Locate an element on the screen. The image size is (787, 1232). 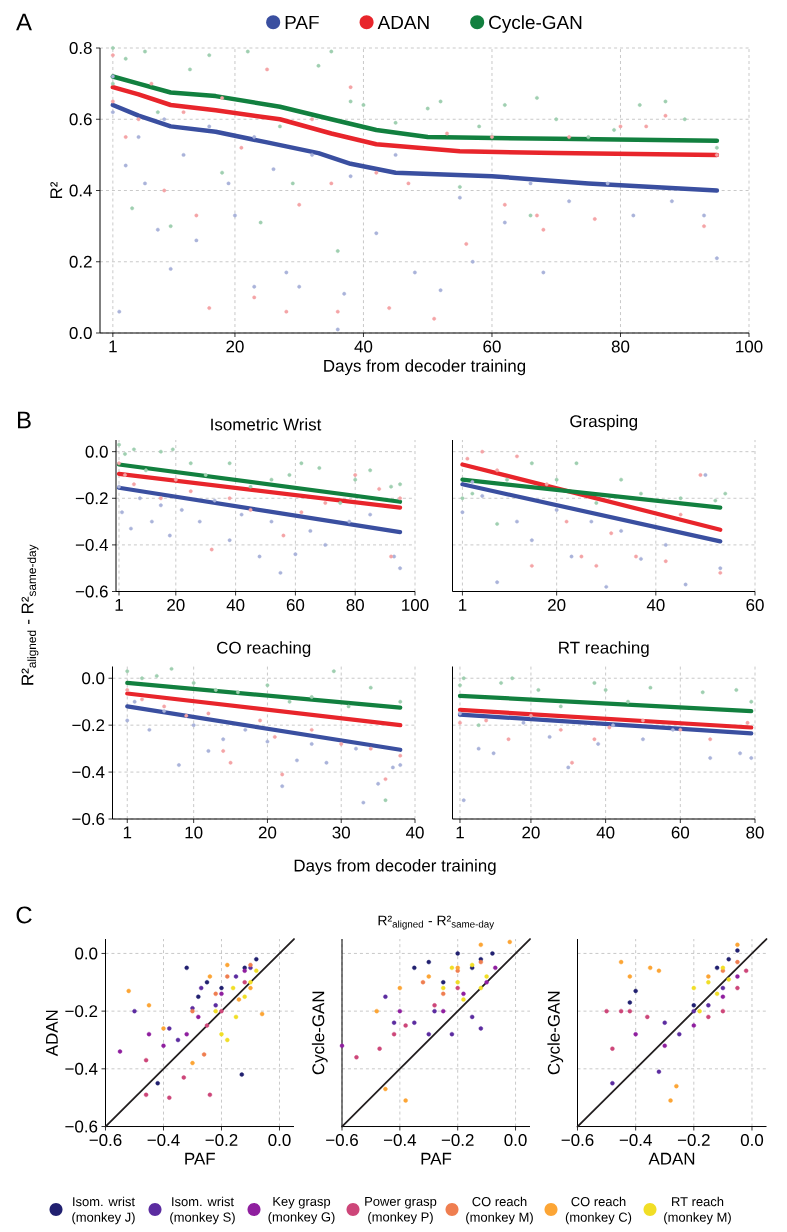
y-tick-label: −0.4 is located at coordinates (91, 544).